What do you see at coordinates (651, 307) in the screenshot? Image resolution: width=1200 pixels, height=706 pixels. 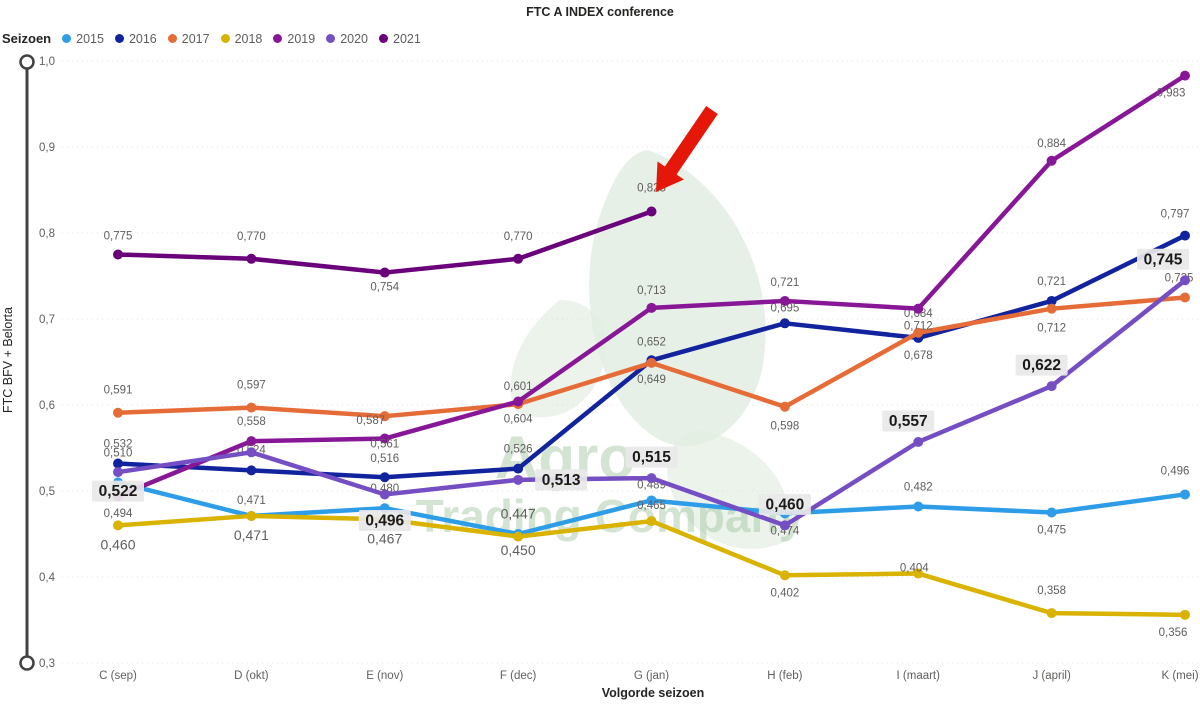 I see `data-point-2019-G (jan)` at bounding box center [651, 307].